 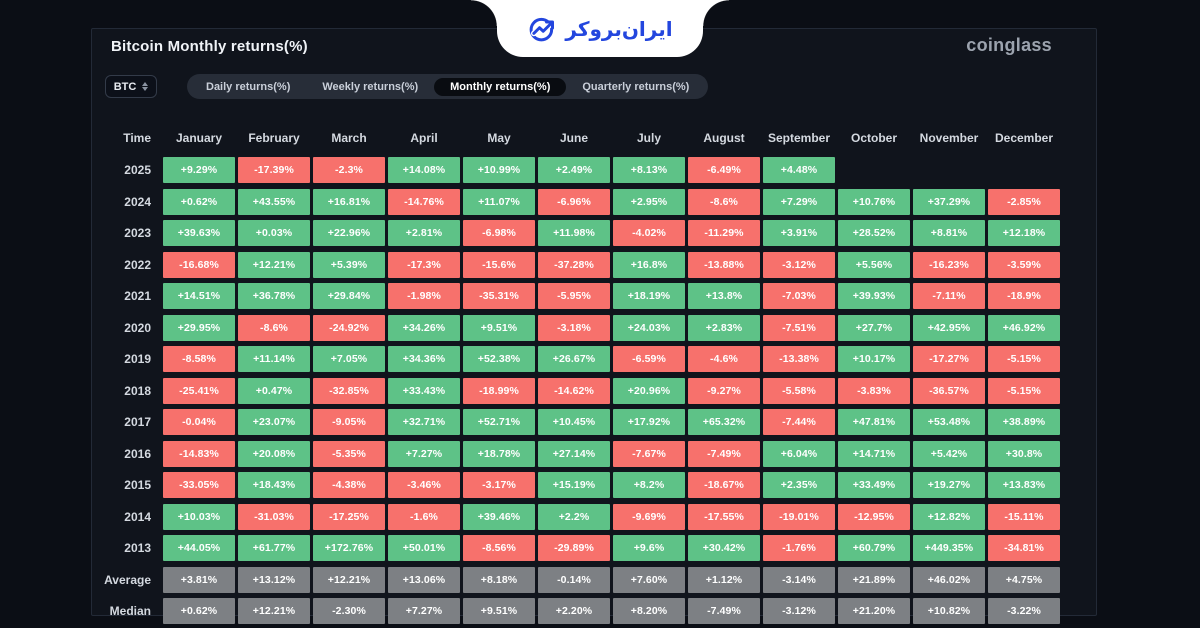 What do you see at coordinates (949, 264) in the screenshot?
I see `return-cell: -16.23%` at bounding box center [949, 264].